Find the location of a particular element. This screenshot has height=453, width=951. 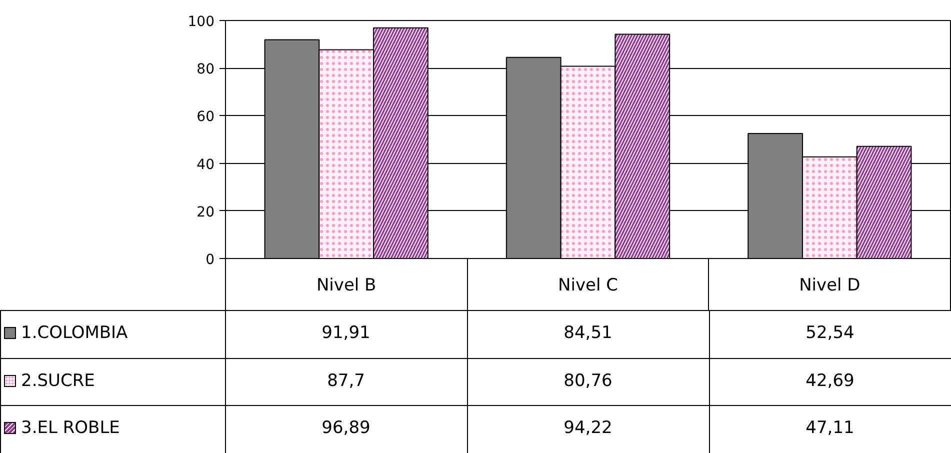

y-tick-label: 100 is located at coordinates (201, 22).